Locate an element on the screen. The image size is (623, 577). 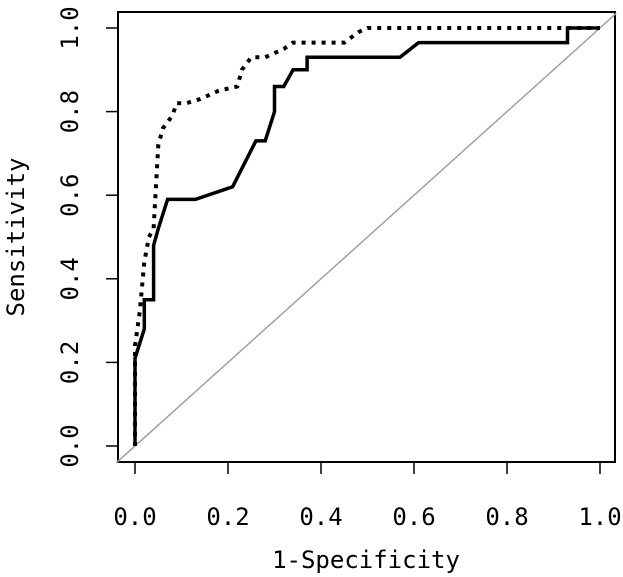
y-tick-label: 0.4 is located at coordinates (70, 278).